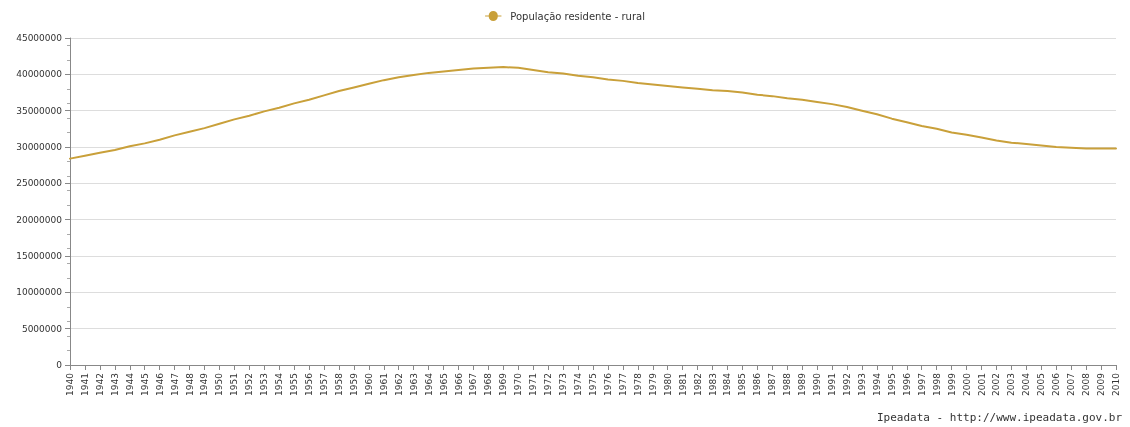  I want to click on x-tick-label: 1977, so click(622, 384).